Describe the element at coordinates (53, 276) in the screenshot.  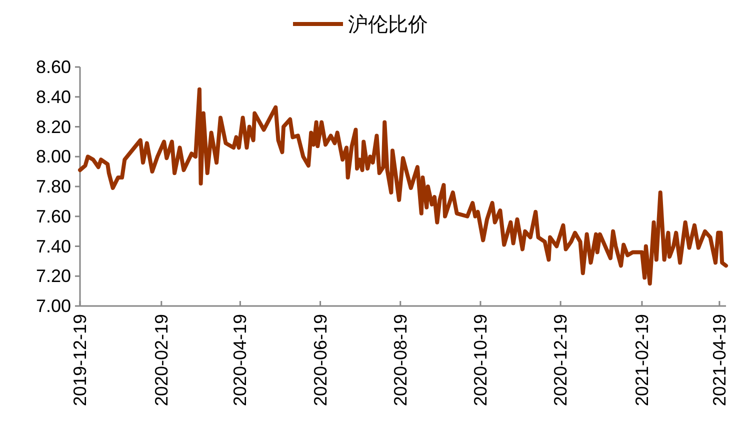
I see `y-tick-label: 7.20` at that location.